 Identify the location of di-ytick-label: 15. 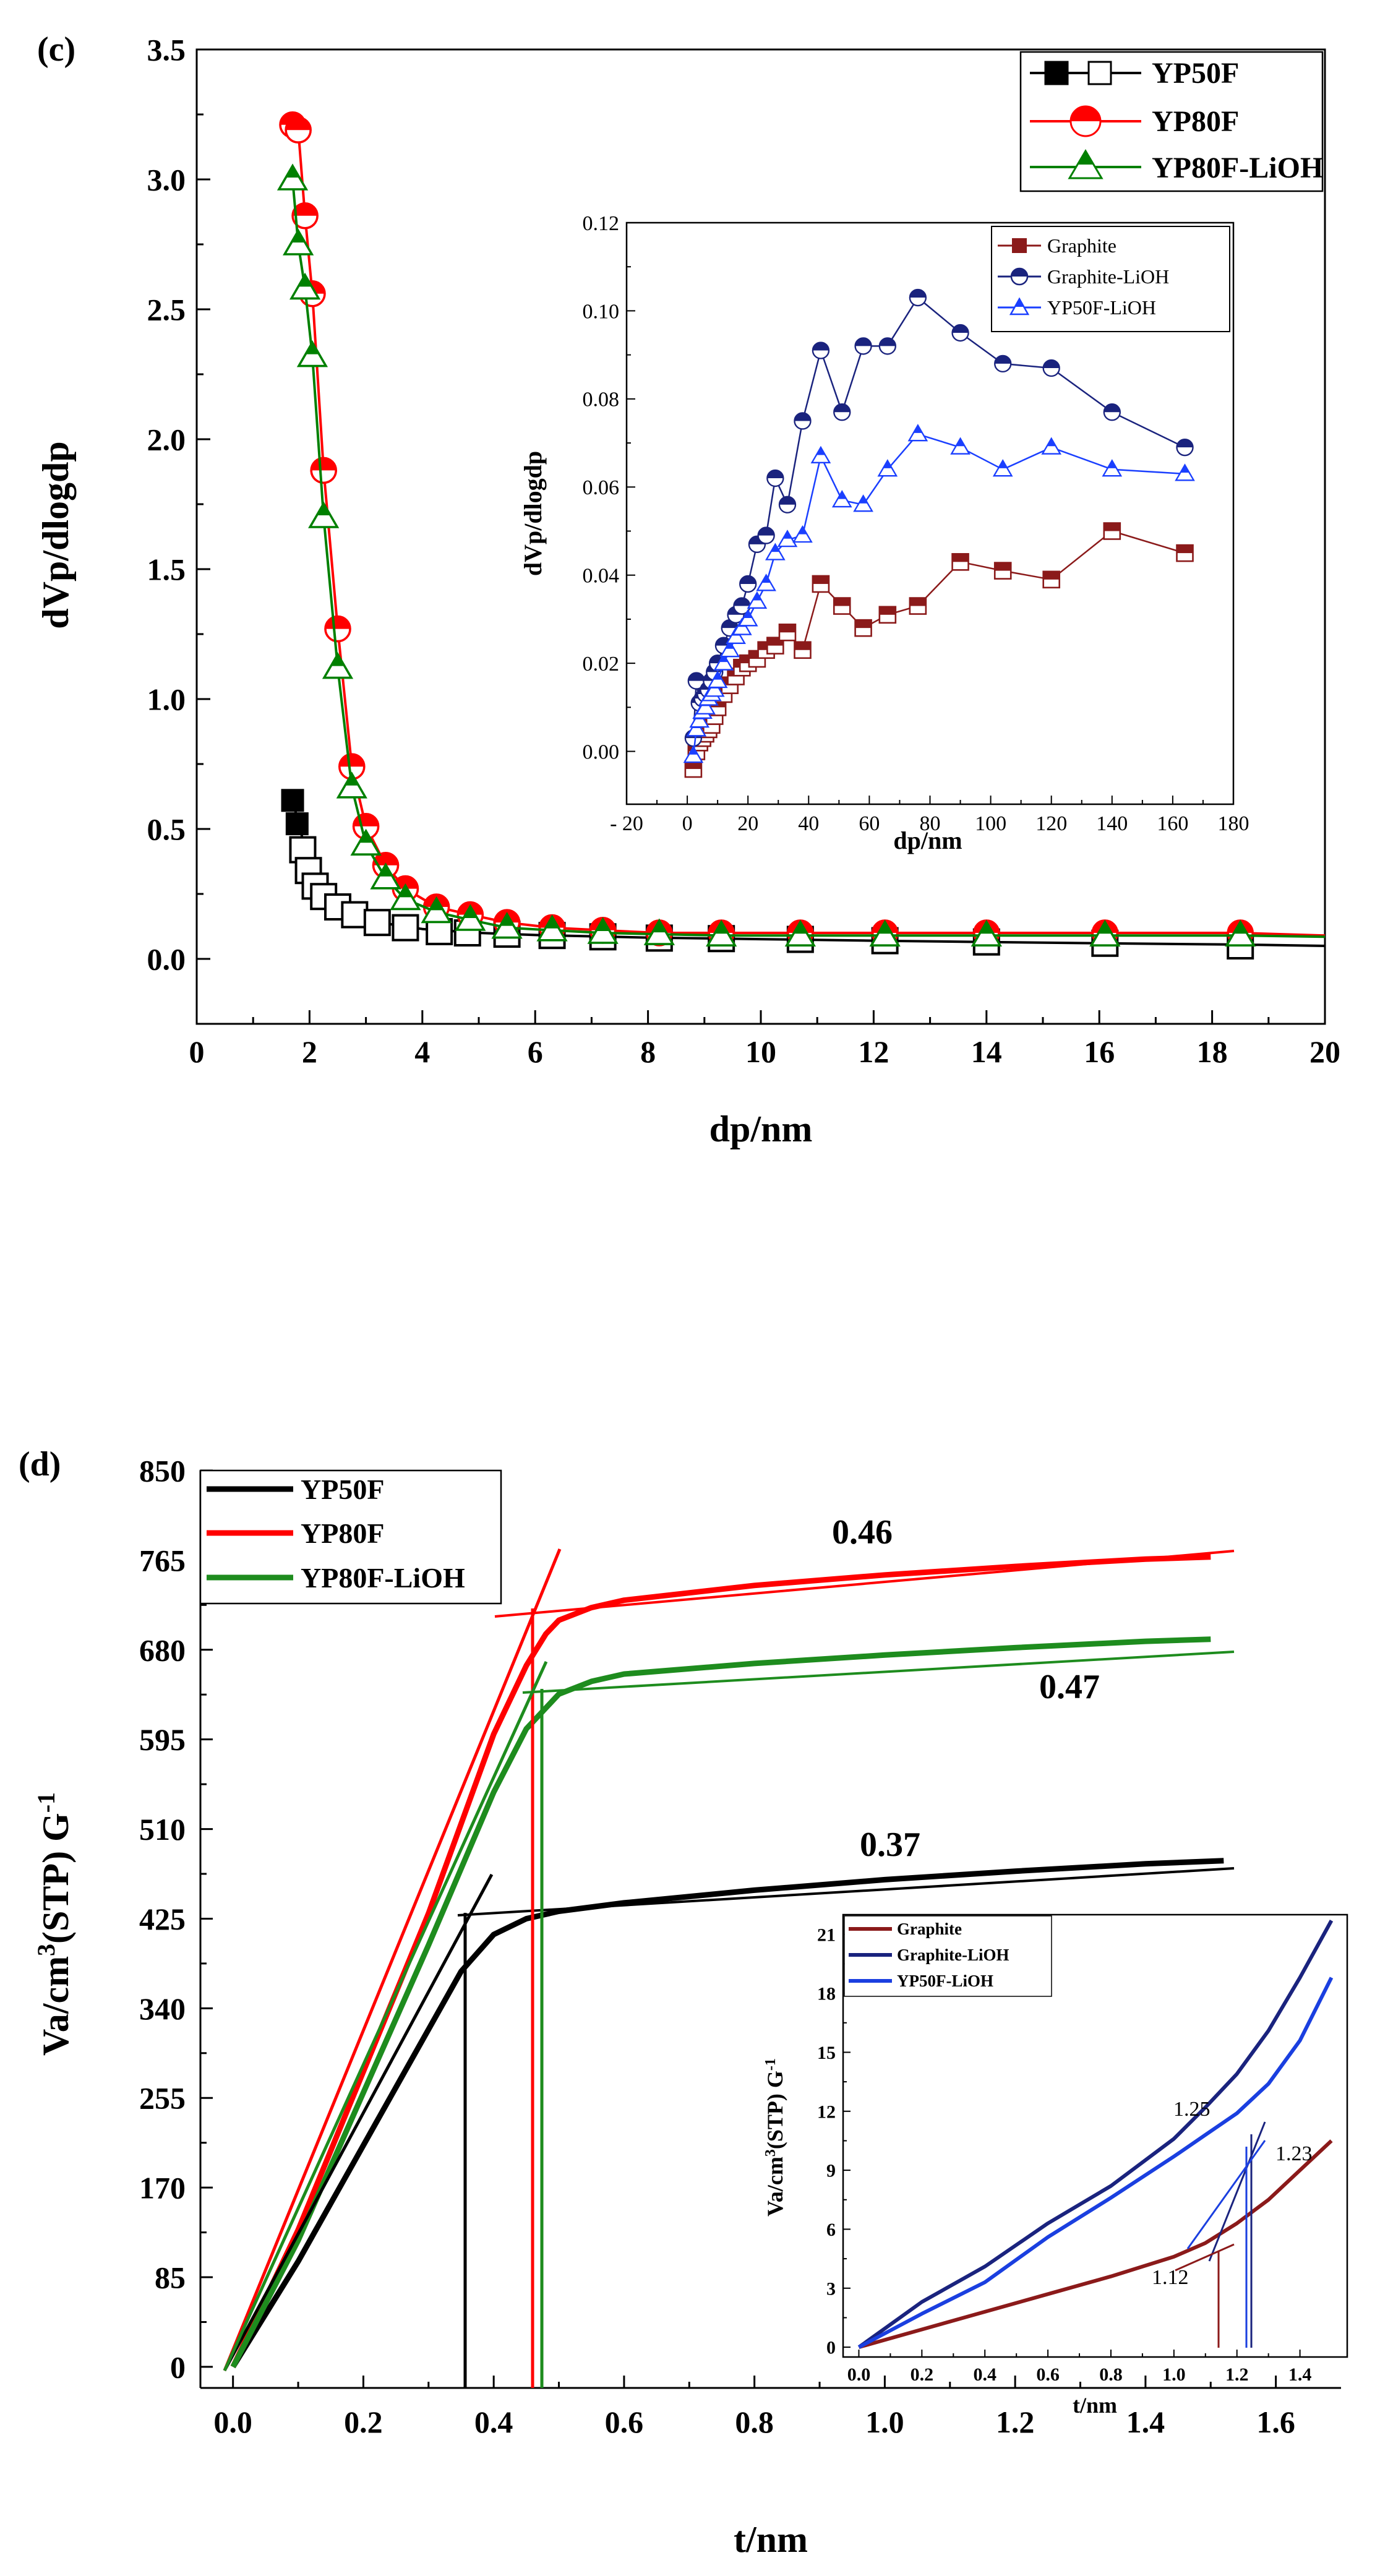
(826, 2053).